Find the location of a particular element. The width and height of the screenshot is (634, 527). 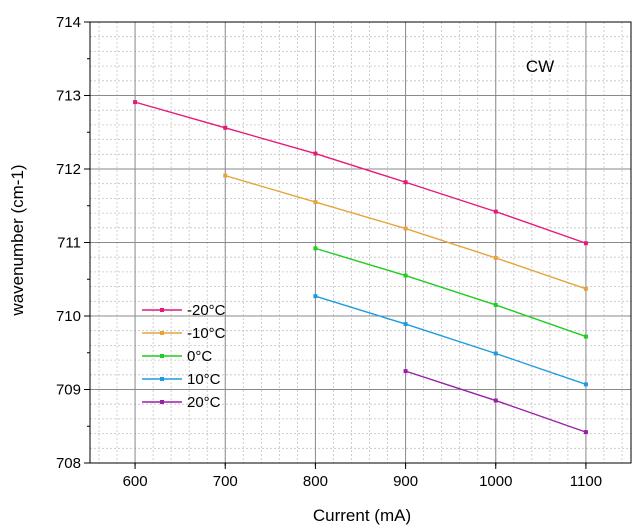

legend-label: 10°C is located at coordinates (204, 379).